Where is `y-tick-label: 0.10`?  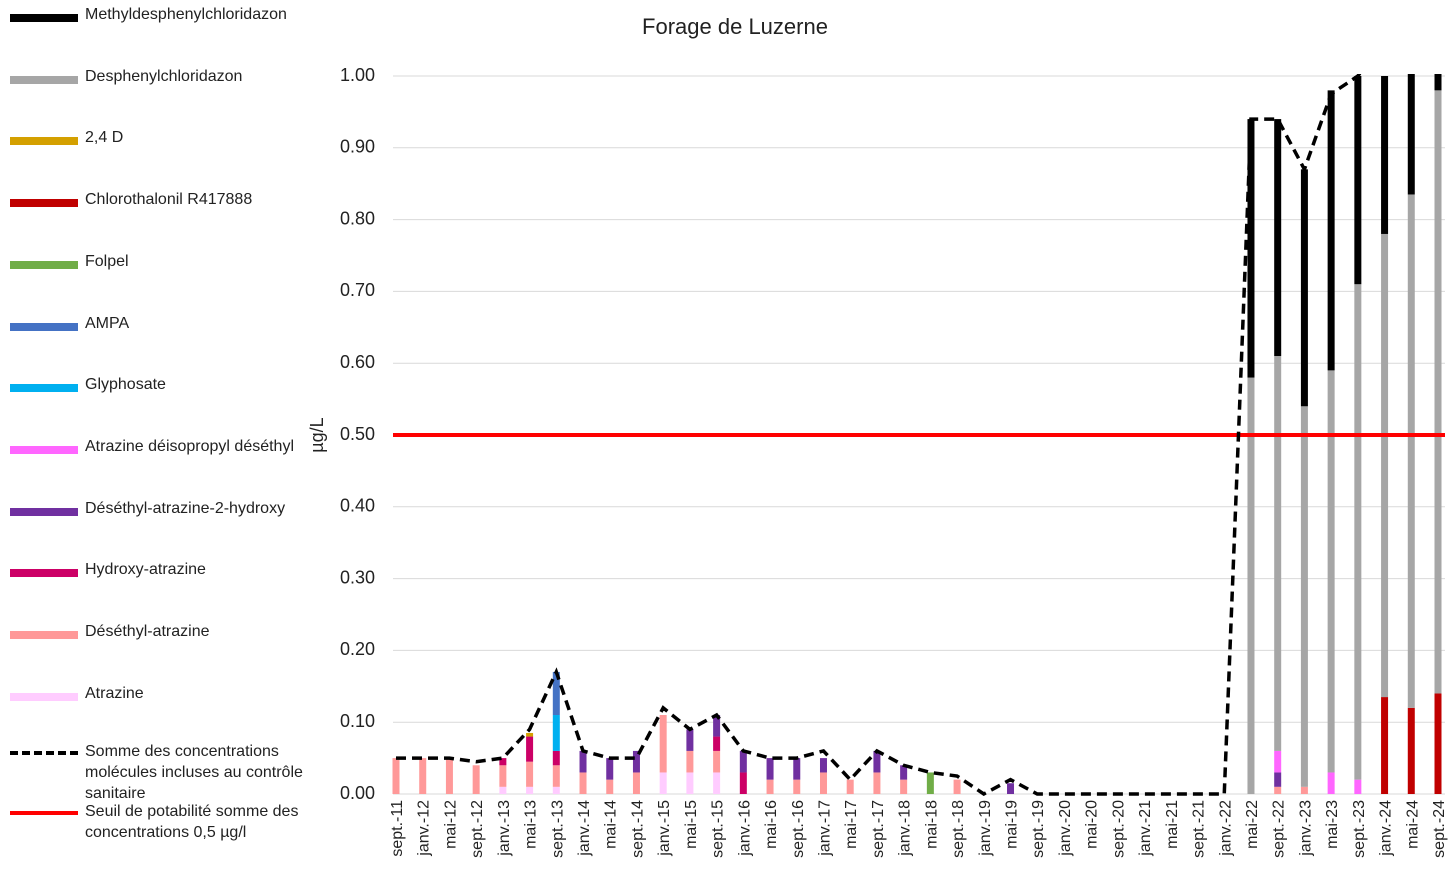
y-tick-label: 0.10 is located at coordinates (357, 721).